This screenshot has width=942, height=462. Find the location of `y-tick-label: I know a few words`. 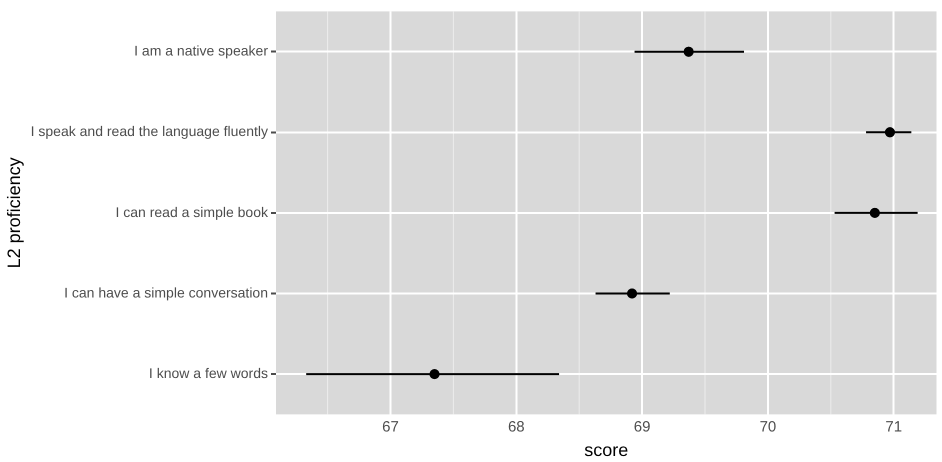

y-tick-label: I know a few words is located at coordinates (208, 372).